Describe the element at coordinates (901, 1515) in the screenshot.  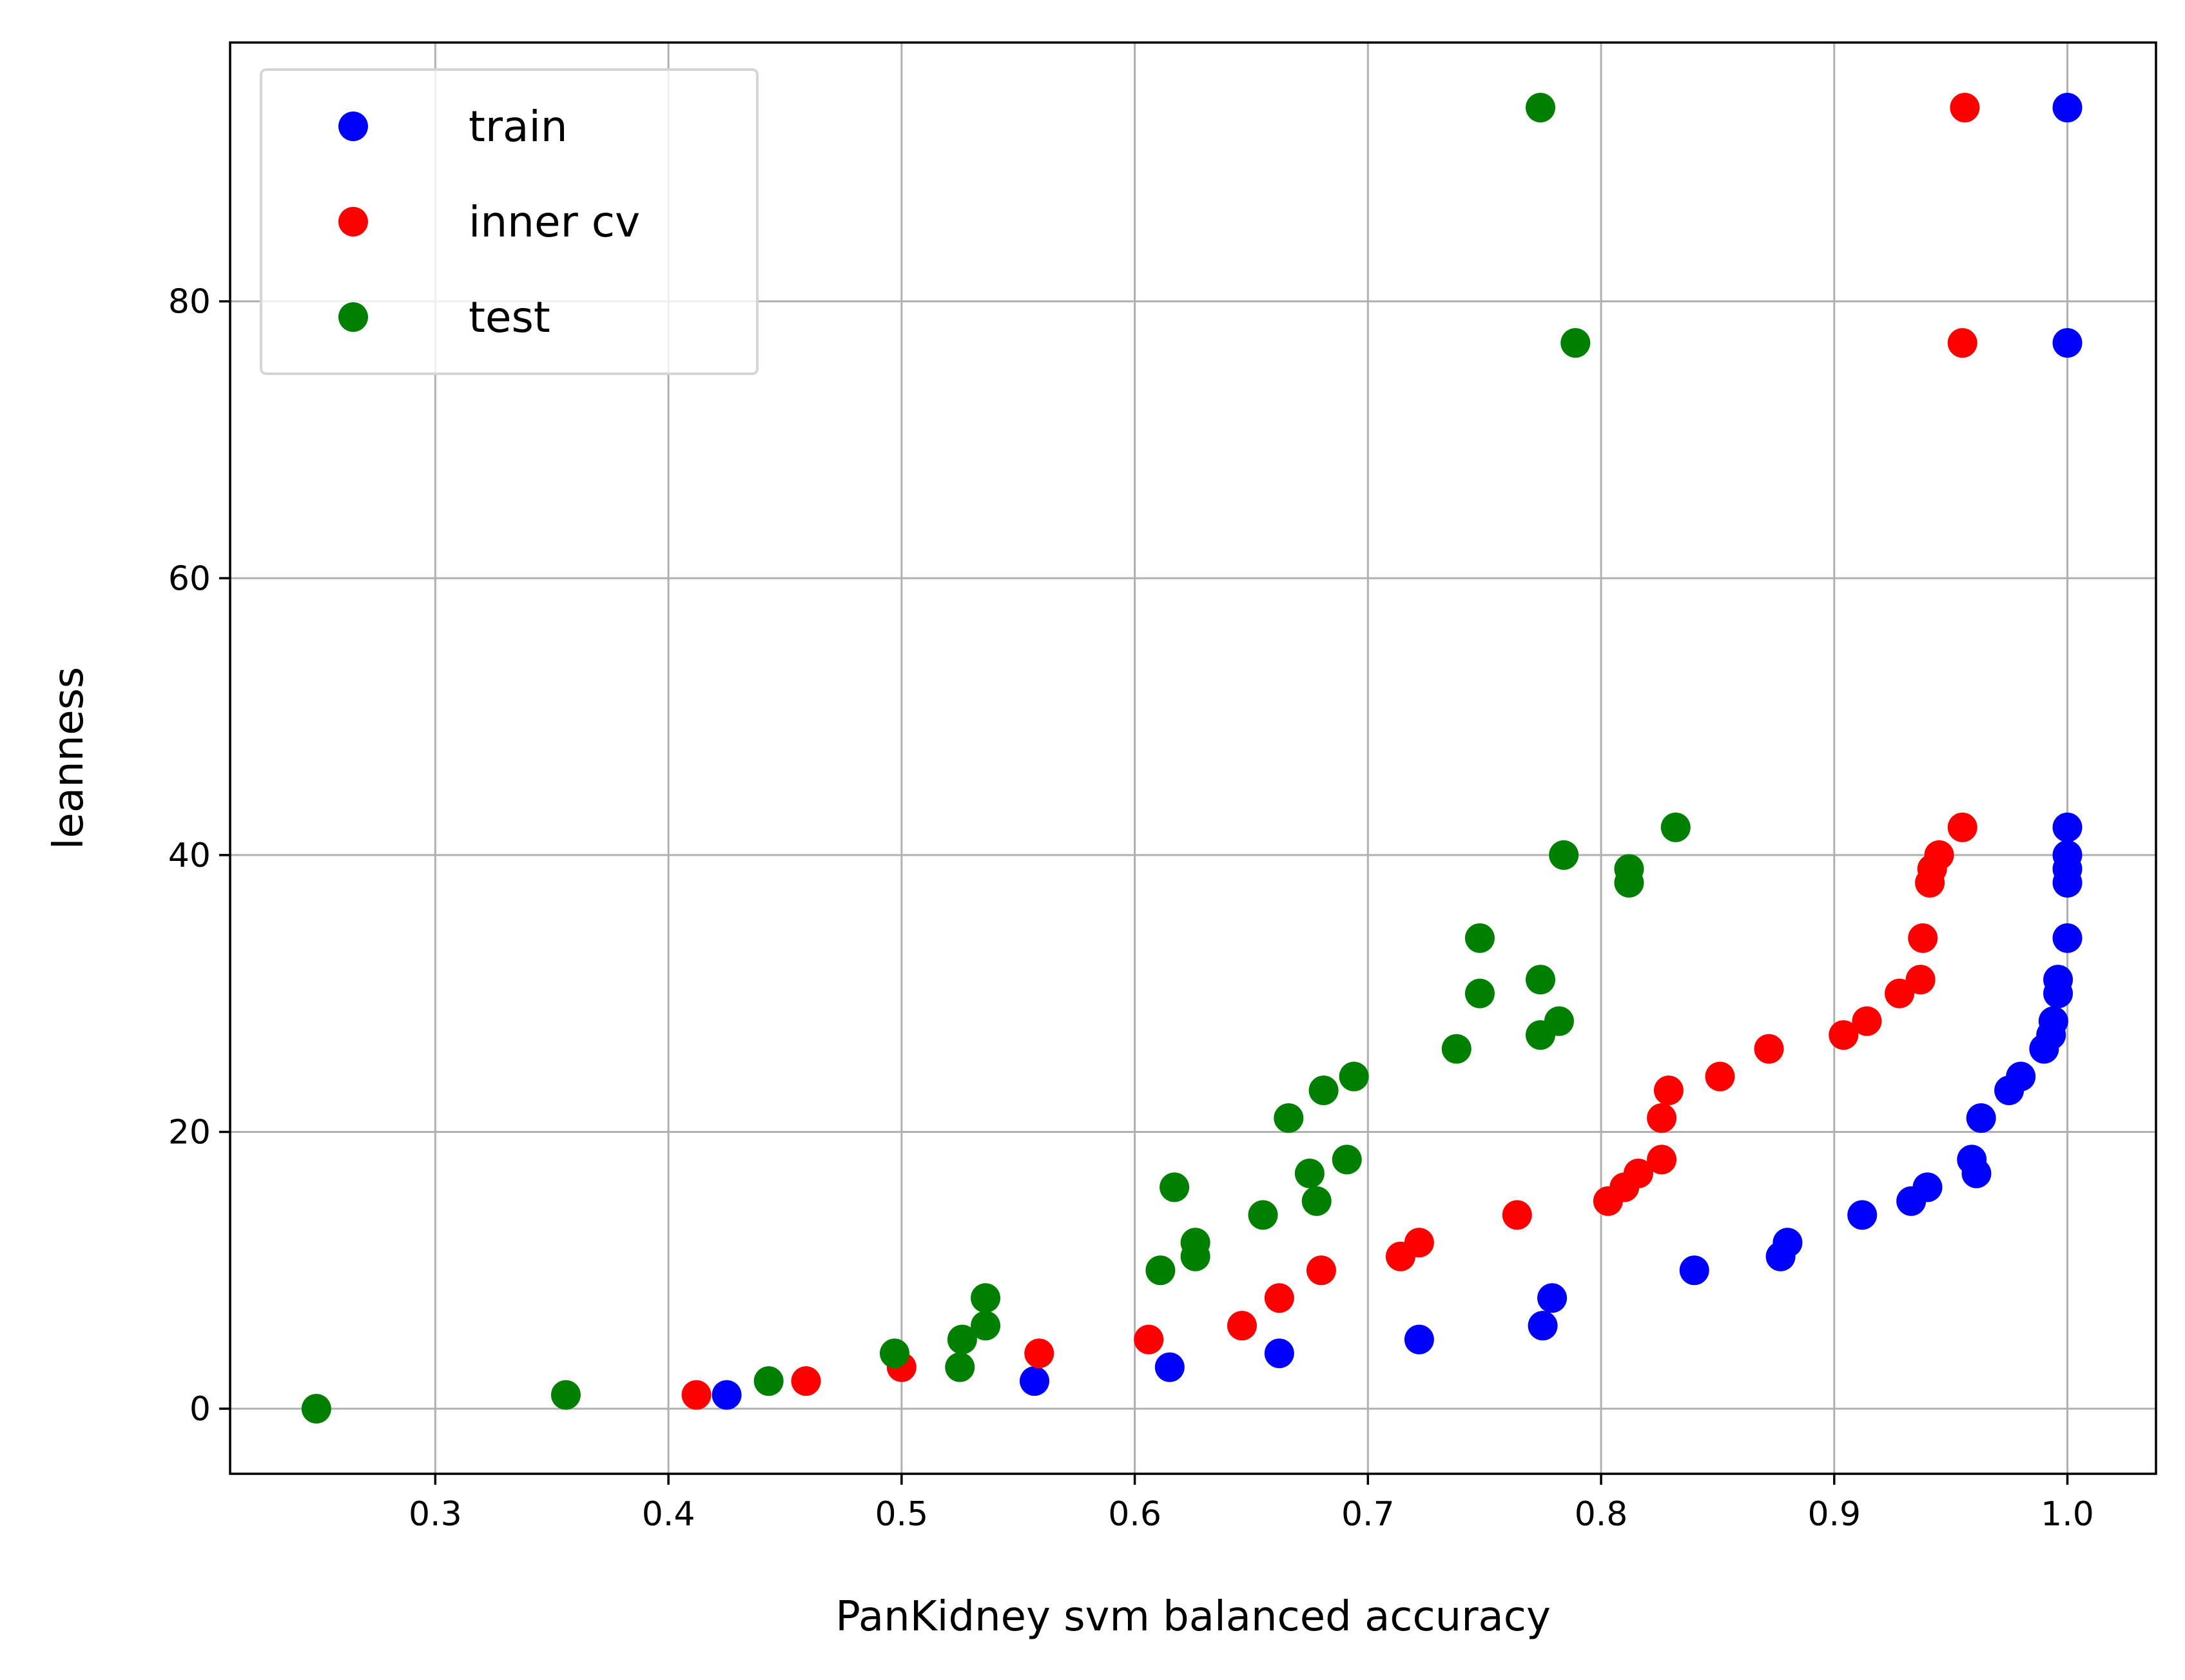
I see `x-tick-label: 0.5` at that location.